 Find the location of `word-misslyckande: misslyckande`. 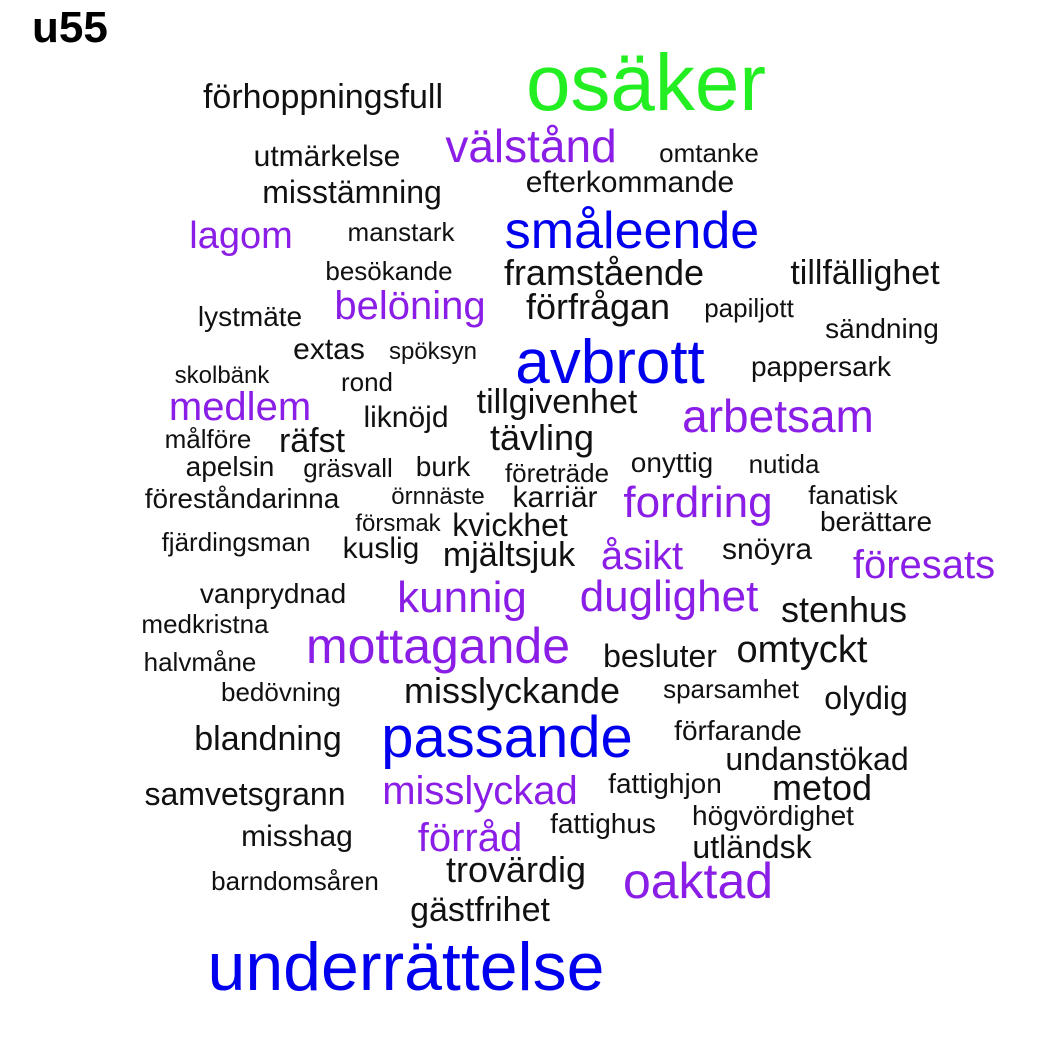

word-misslyckande: misslyckande is located at coordinates (512, 690).